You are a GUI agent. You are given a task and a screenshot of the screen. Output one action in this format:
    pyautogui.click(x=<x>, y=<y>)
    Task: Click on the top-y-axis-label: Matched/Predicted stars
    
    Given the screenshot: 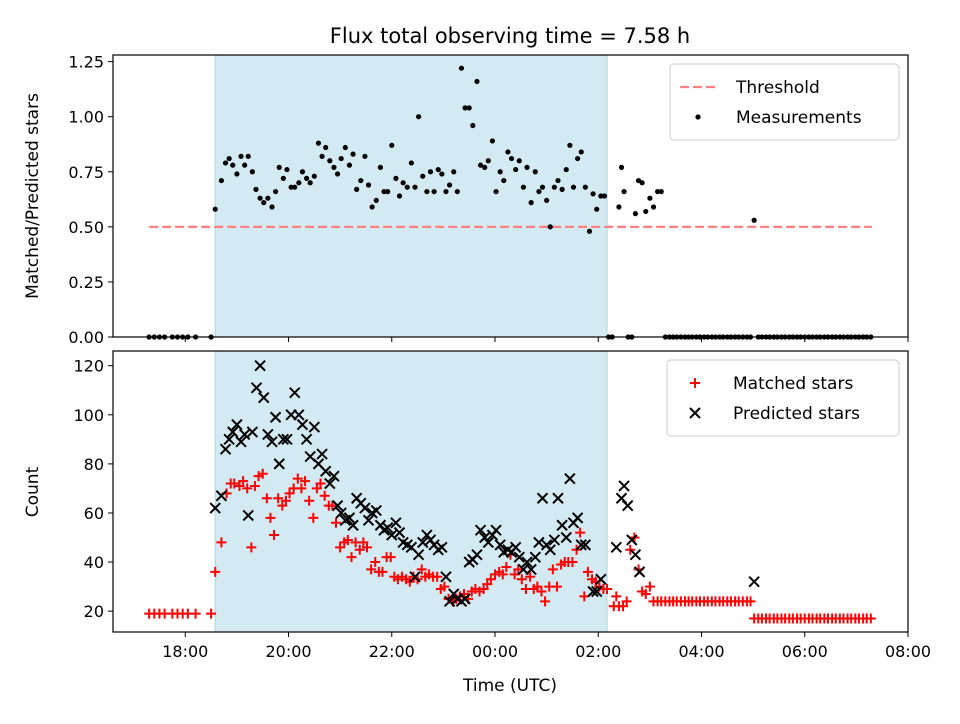 What is the action you would take?
    pyautogui.click(x=33, y=196)
    